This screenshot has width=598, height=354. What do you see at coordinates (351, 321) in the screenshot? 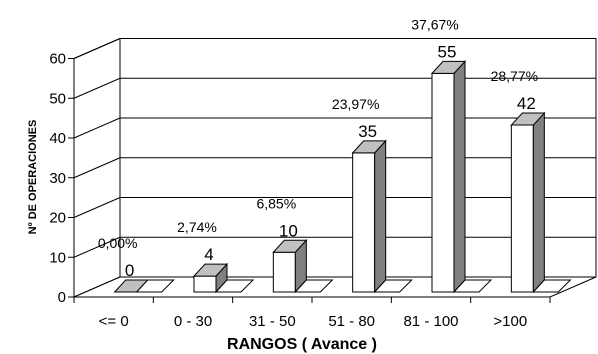
I see `x-tick-label: 51 - 80` at bounding box center [351, 321].